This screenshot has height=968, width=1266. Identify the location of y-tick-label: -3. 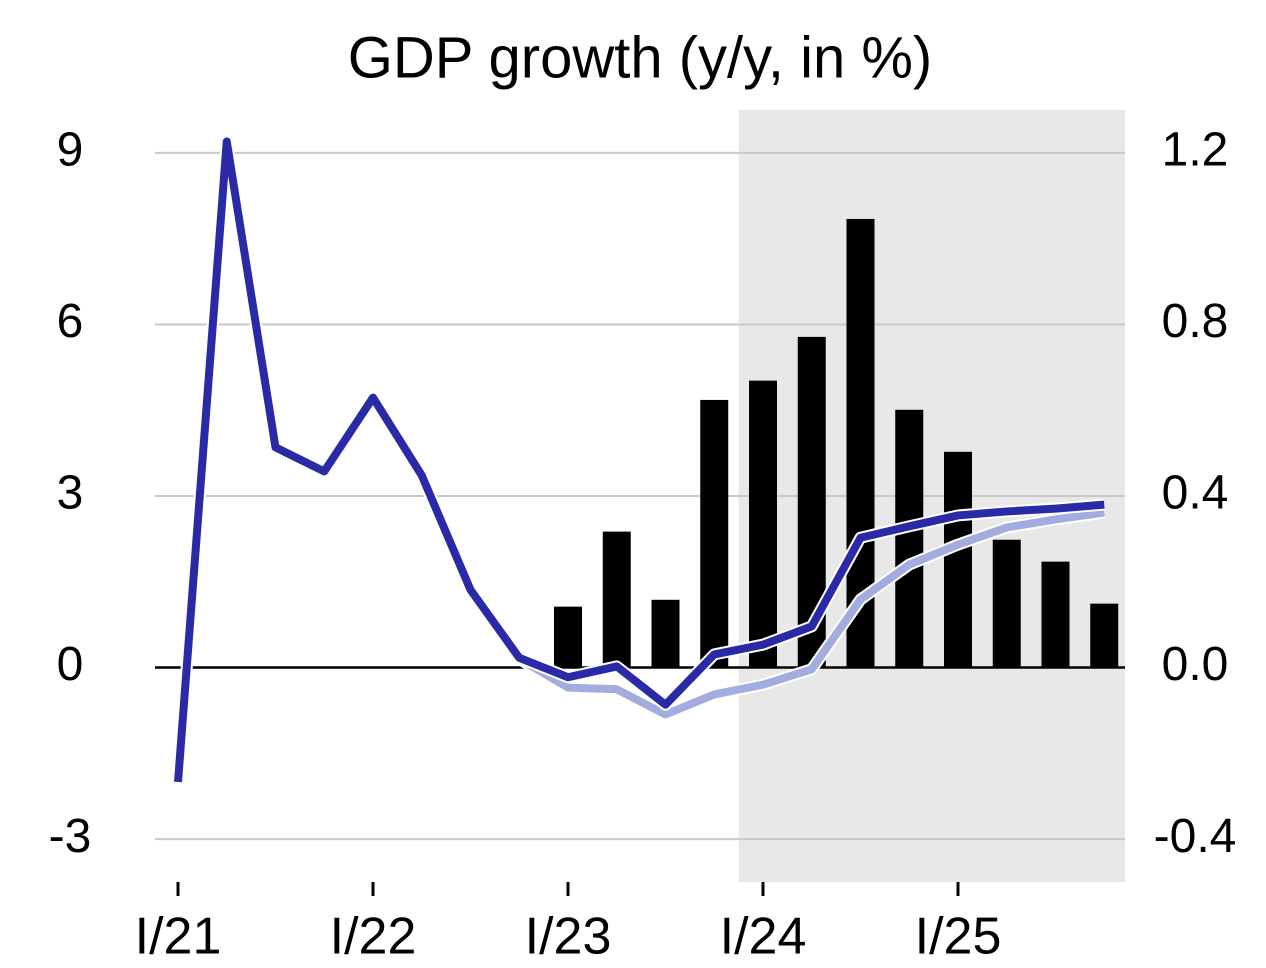
(70, 836).